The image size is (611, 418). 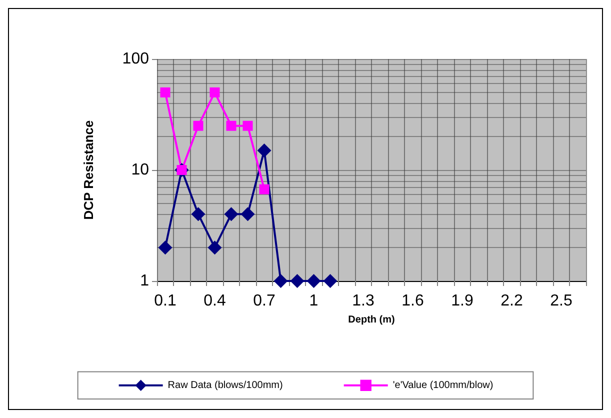 I want to click on x-tick-label: 2.5, so click(x=561, y=301).